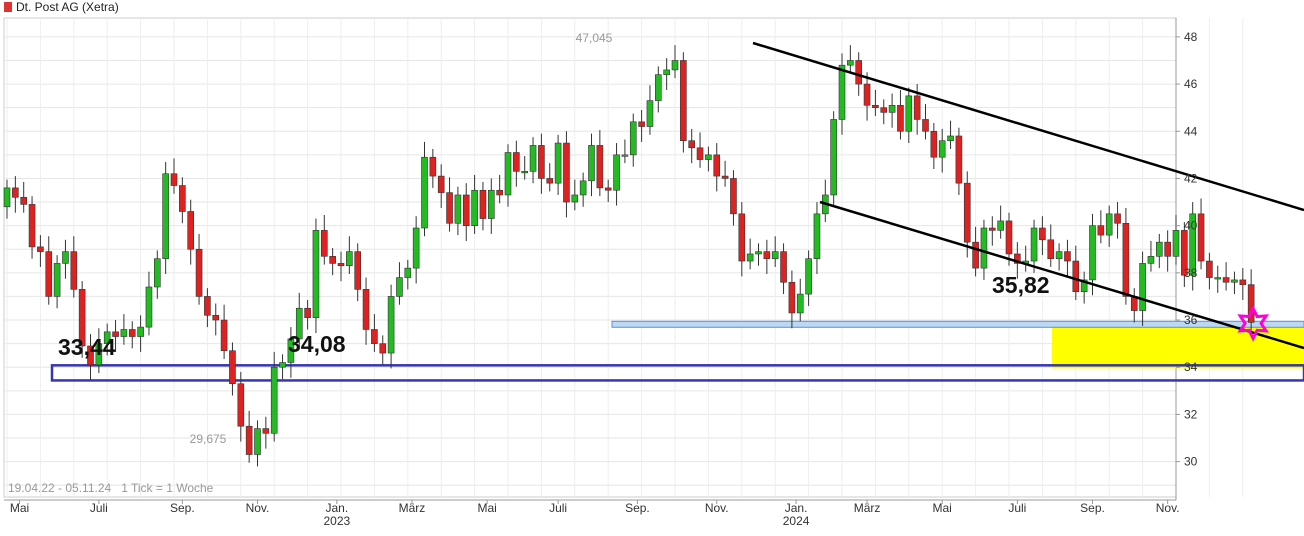  What do you see at coordinates (1191, 84) in the screenshot?
I see `y-tick-label: 46` at bounding box center [1191, 84].